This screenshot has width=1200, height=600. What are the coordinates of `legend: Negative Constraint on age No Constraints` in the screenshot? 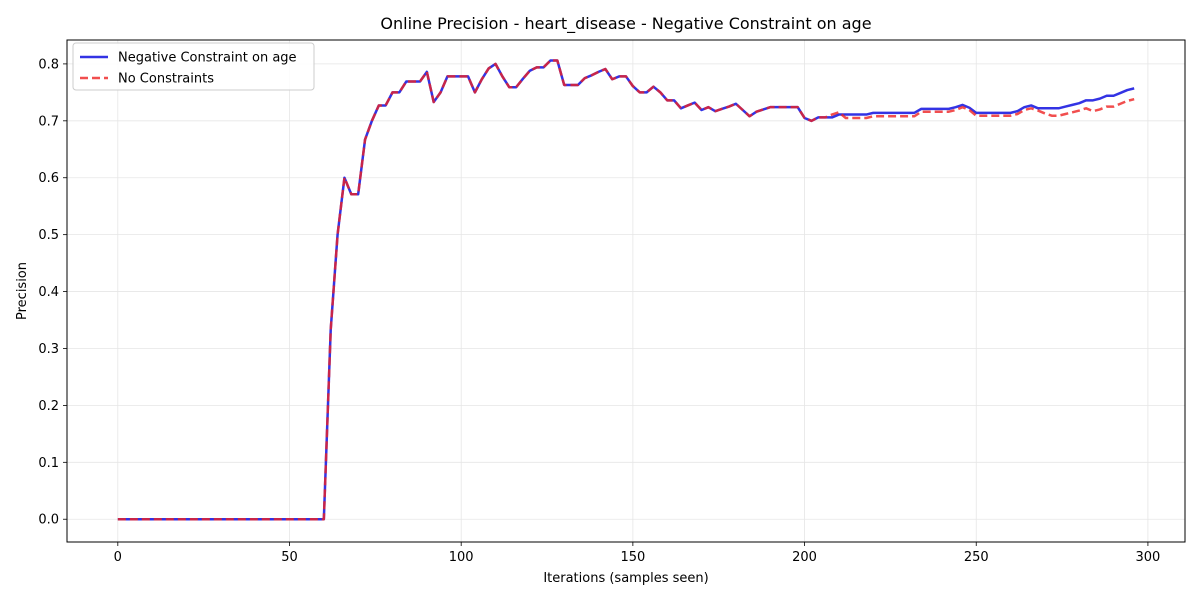 It's located at (193, 66).